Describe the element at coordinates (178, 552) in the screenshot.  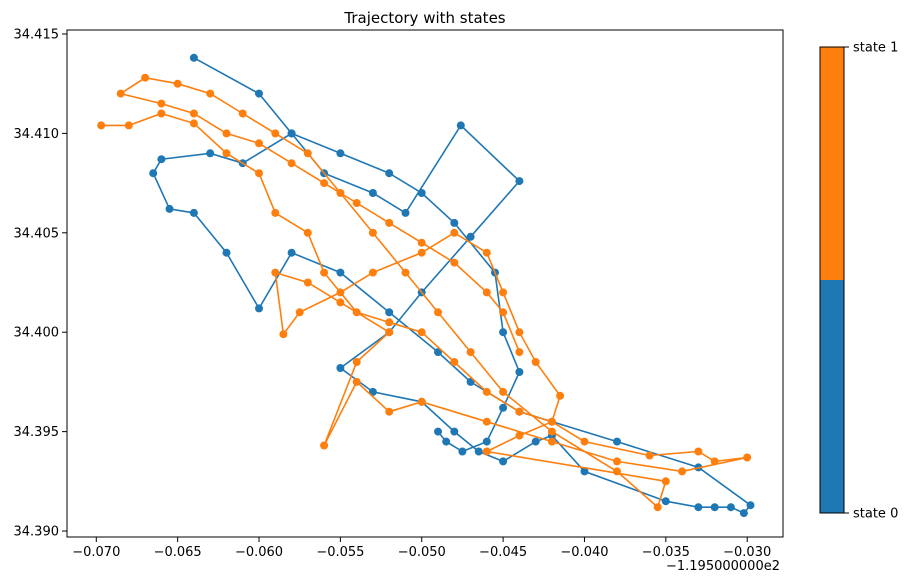
I see `x-tick-label-1: −0.065` at that location.